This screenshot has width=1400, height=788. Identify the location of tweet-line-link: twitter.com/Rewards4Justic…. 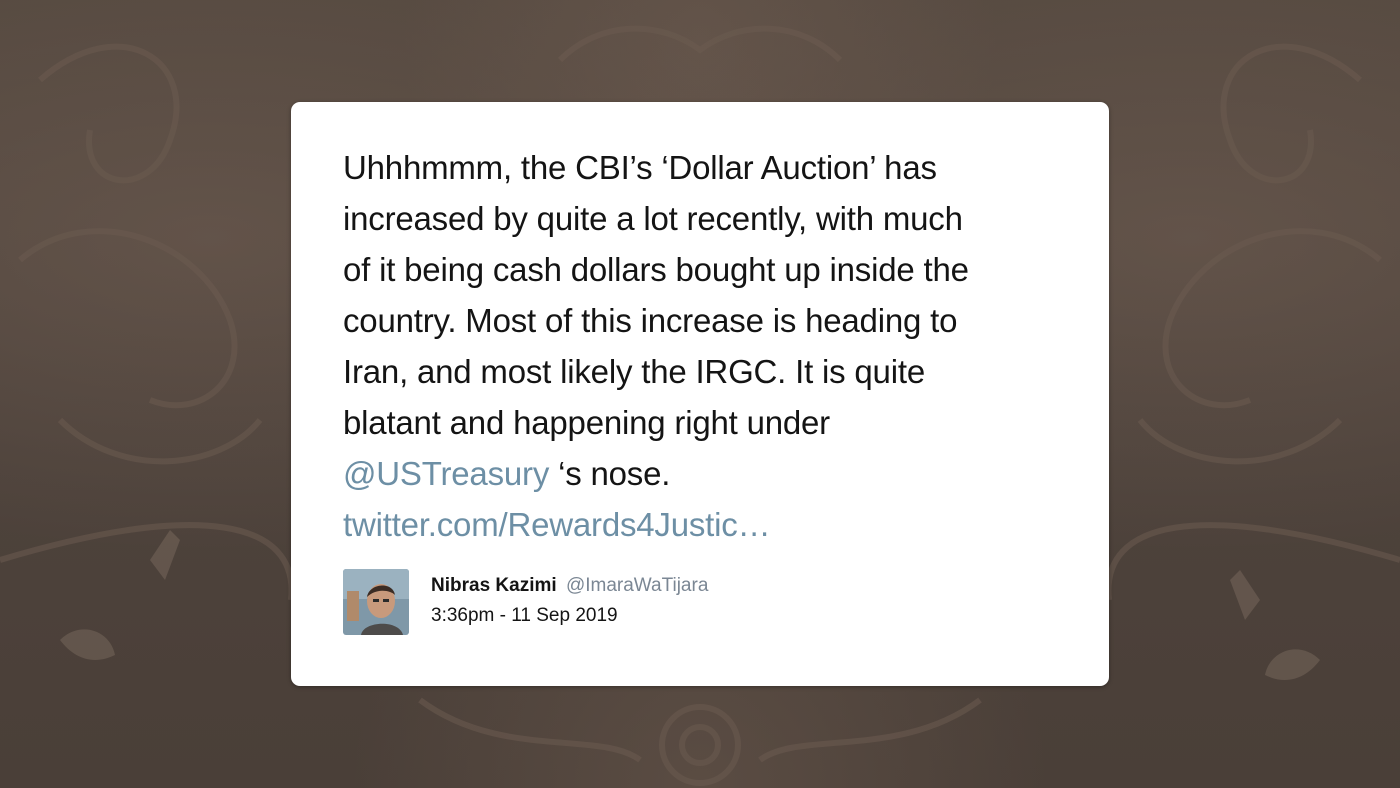
(708, 524).